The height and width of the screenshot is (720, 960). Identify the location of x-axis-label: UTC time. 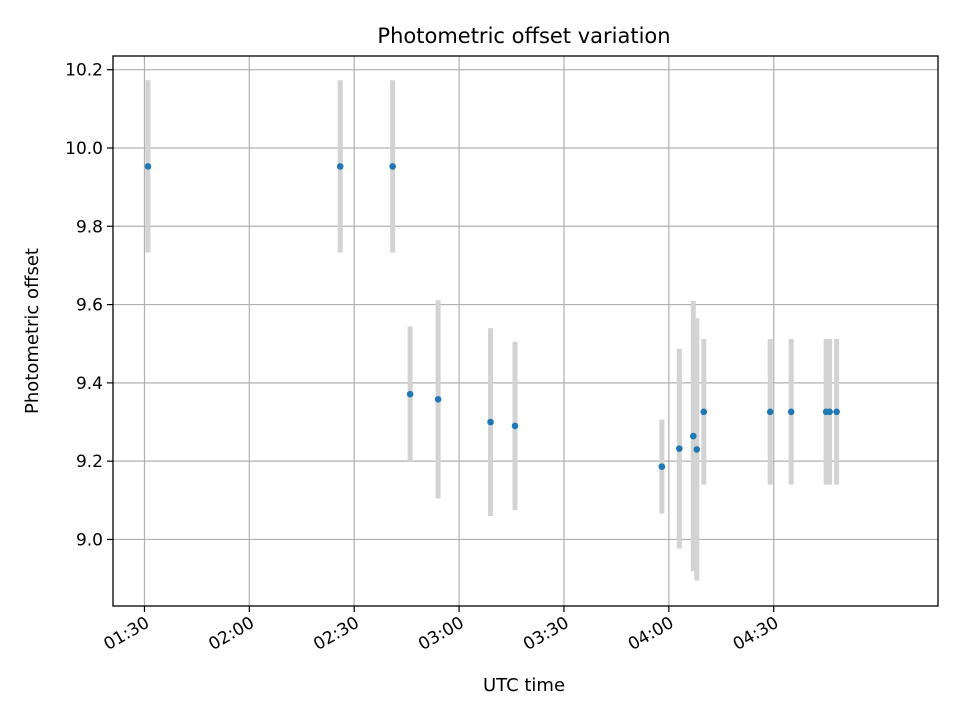
(524, 685).